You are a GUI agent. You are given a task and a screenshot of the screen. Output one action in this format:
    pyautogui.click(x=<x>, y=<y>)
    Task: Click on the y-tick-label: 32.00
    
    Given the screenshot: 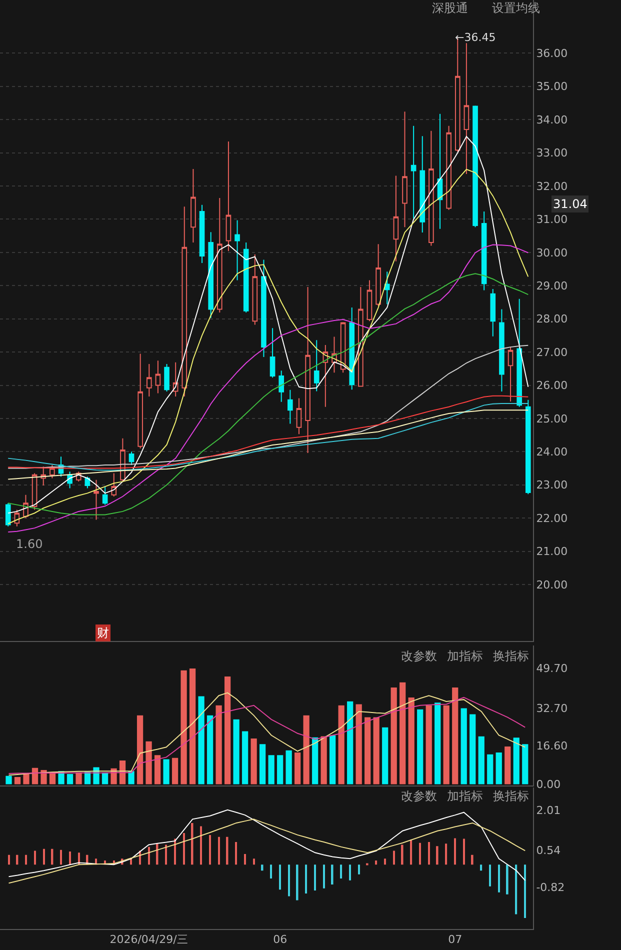 What is the action you would take?
    pyautogui.click(x=552, y=186)
    